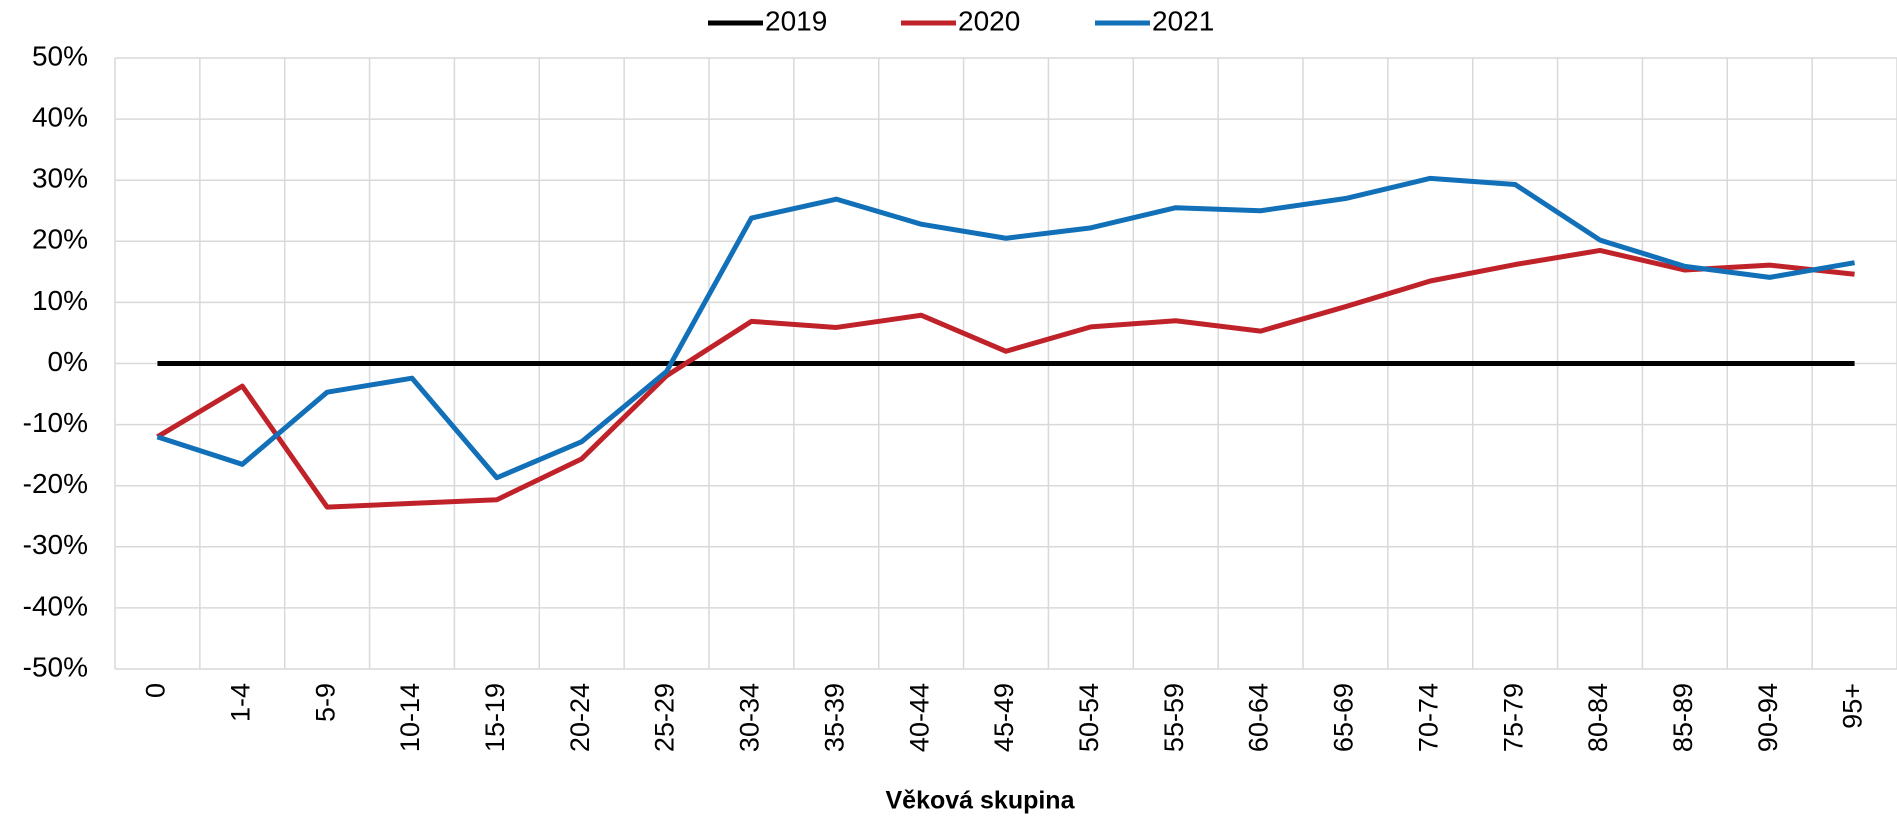 The width and height of the screenshot is (1897, 822). I want to click on x-axis-title: Věková skupina, so click(981, 801).